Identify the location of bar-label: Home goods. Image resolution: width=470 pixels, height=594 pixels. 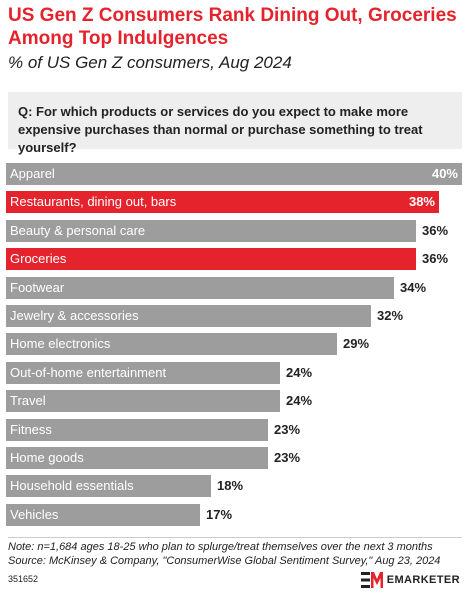
(47, 457).